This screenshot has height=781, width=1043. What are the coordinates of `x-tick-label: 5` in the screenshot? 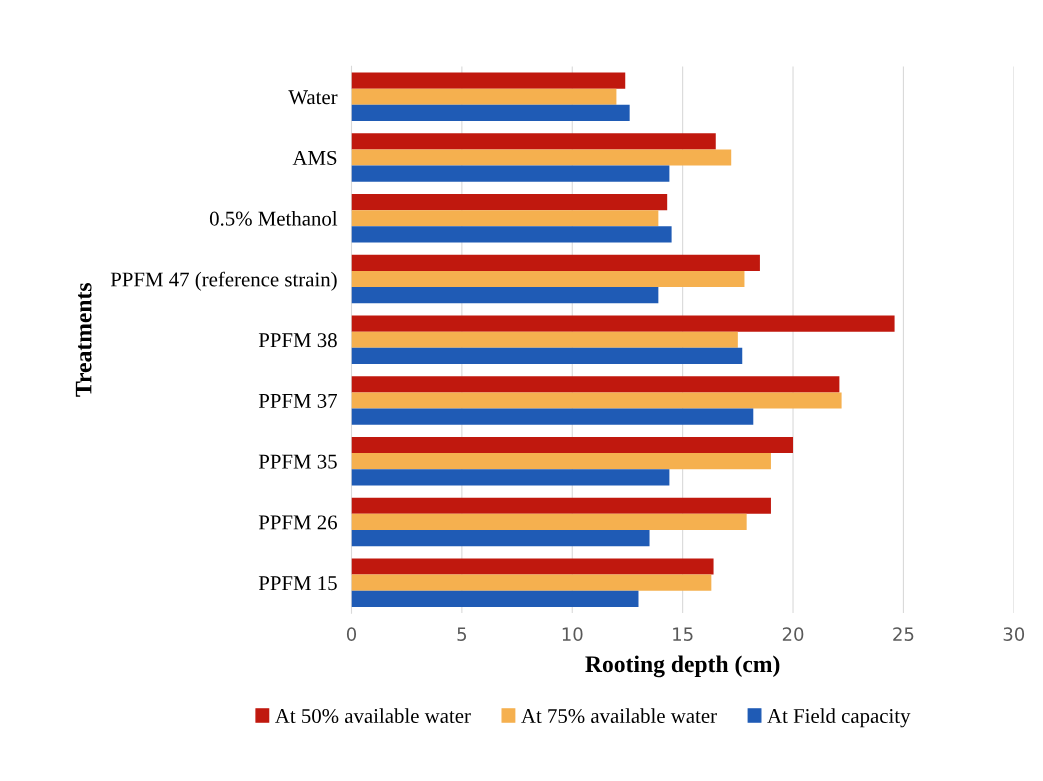 It's located at (462, 634).